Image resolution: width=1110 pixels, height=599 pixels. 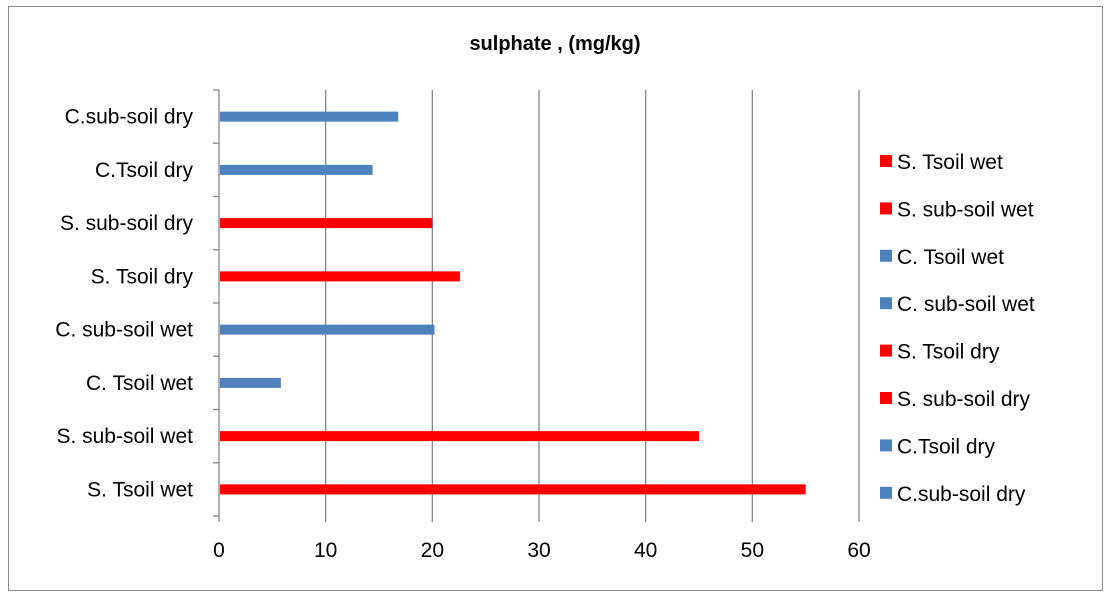 What do you see at coordinates (127, 223) in the screenshot?
I see `category-label: S. sub-soil dry` at bounding box center [127, 223].